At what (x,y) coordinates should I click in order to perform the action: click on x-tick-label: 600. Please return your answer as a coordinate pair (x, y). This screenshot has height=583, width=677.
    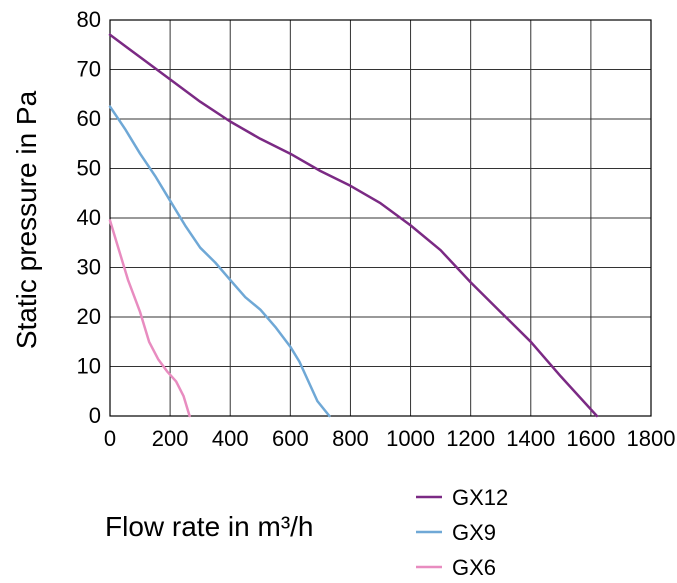
    Looking at the image, I should click on (290, 438).